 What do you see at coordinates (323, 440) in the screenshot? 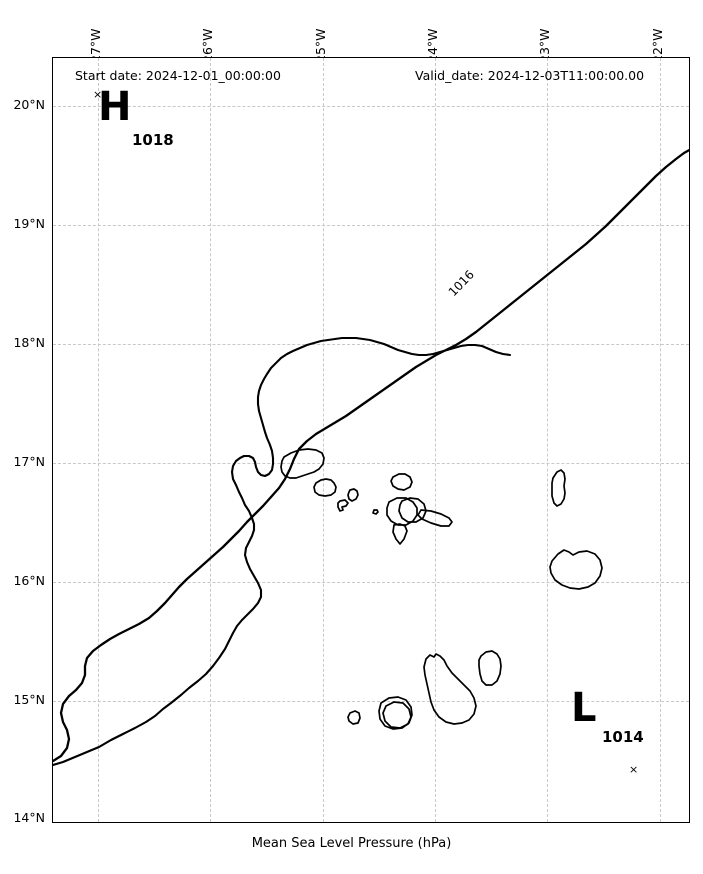
I see `gridline-vertical-25w` at bounding box center [323, 440].